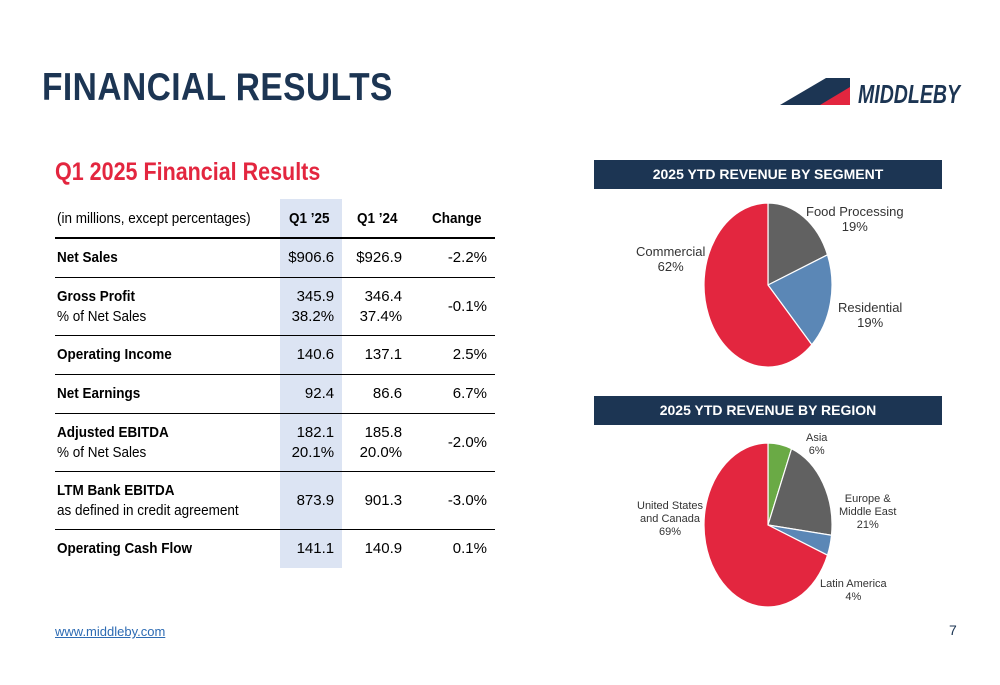  What do you see at coordinates (148, 510) in the screenshot?
I see `row-sublabel: as defined in credit agreement` at bounding box center [148, 510].